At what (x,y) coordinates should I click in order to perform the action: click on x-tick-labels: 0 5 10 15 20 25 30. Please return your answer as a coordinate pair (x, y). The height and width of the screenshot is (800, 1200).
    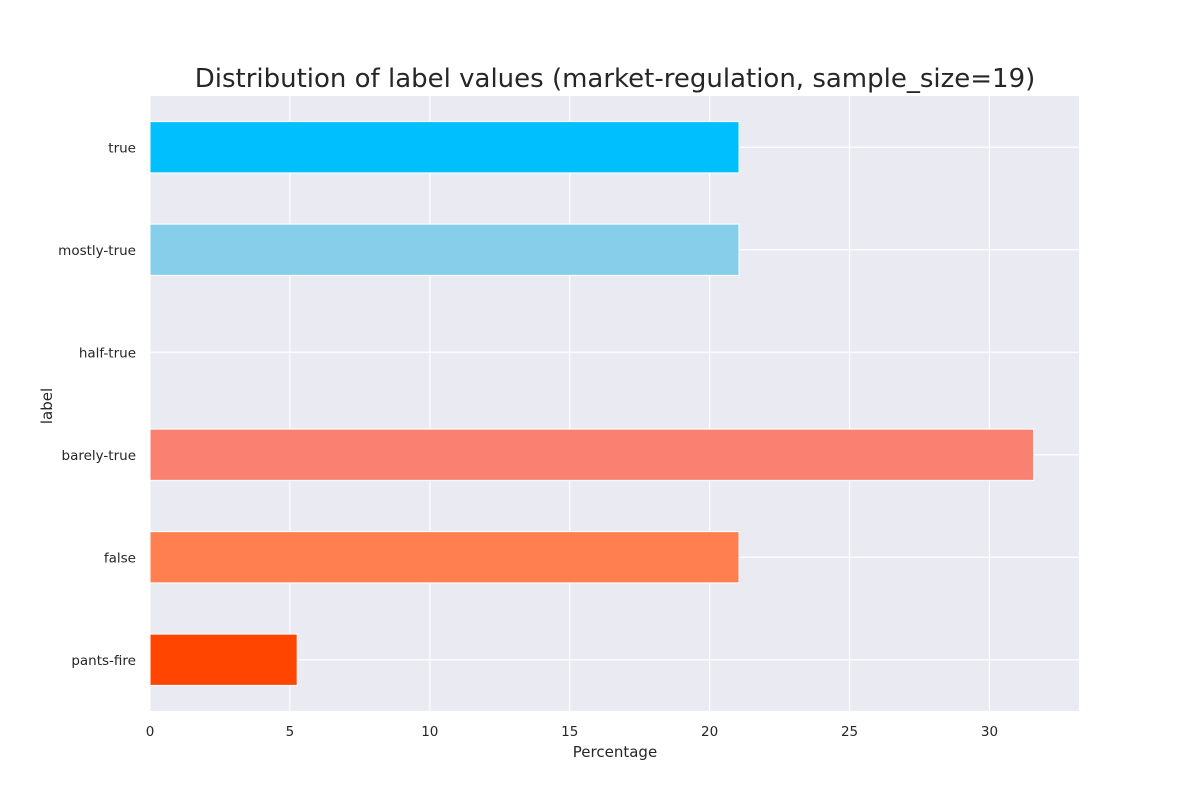
    Looking at the image, I should click on (572, 732).